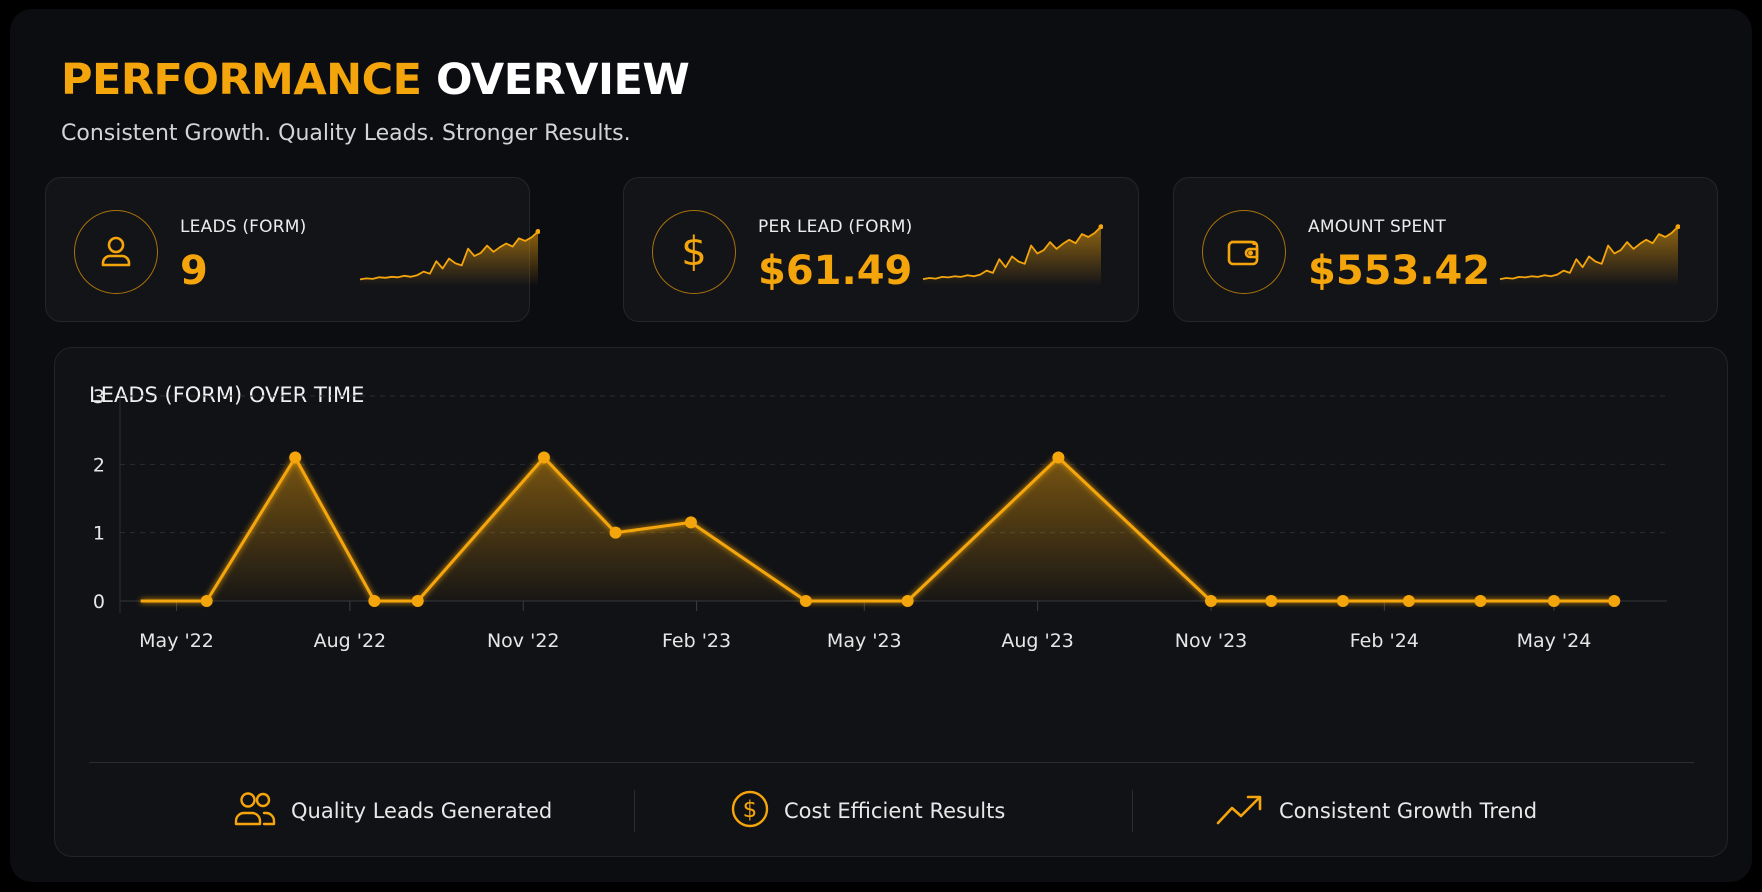 This screenshot has width=1762, height=892. What do you see at coordinates (1240, 811) in the screenshot?
I see `trend-up-icon` at bounding box center [1240, 811].